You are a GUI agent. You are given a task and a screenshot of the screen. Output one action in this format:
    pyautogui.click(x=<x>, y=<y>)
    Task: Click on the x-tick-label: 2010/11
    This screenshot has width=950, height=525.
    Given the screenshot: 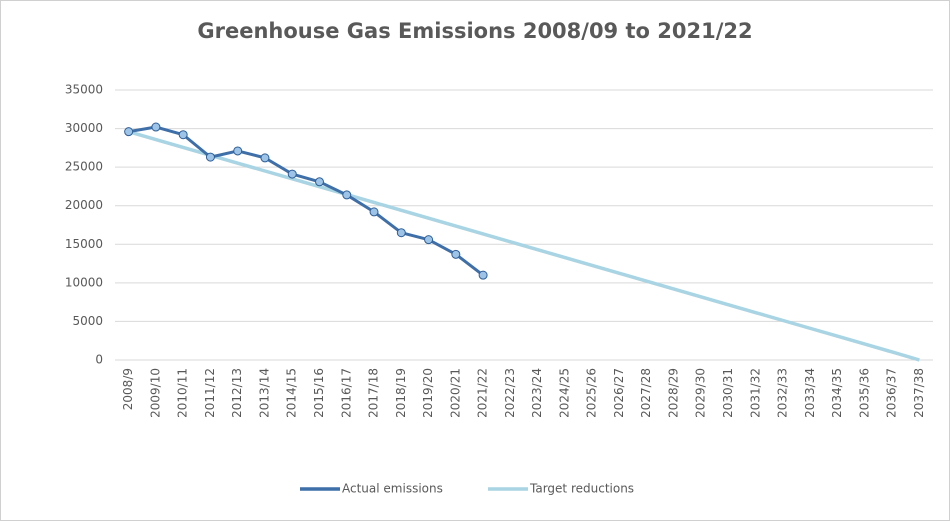 What is the action you would take?
    pyautogui.click(x=183, y=393)
    